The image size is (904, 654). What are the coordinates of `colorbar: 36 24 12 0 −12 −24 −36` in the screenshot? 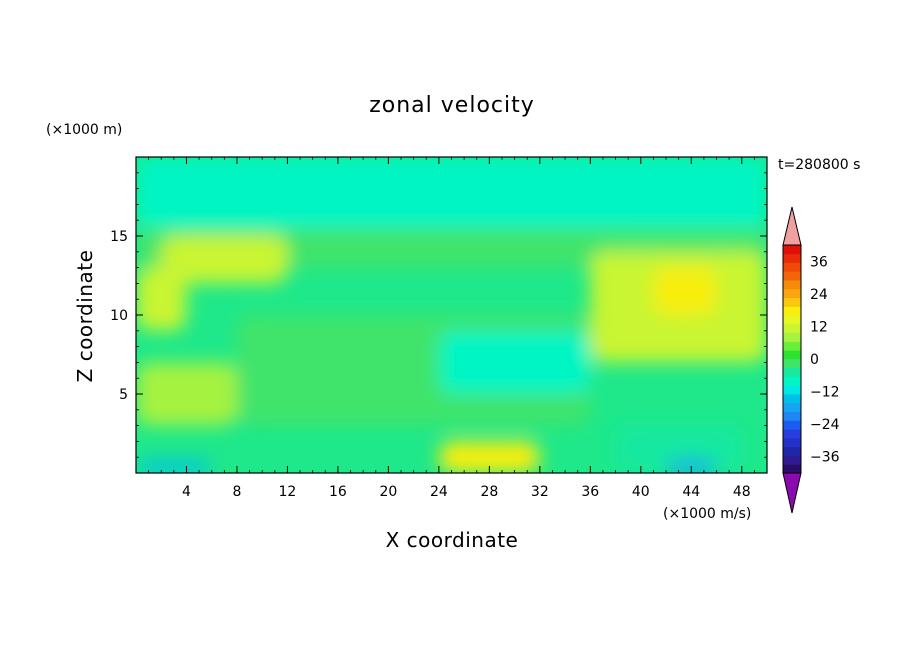 It's located at (811, 360).